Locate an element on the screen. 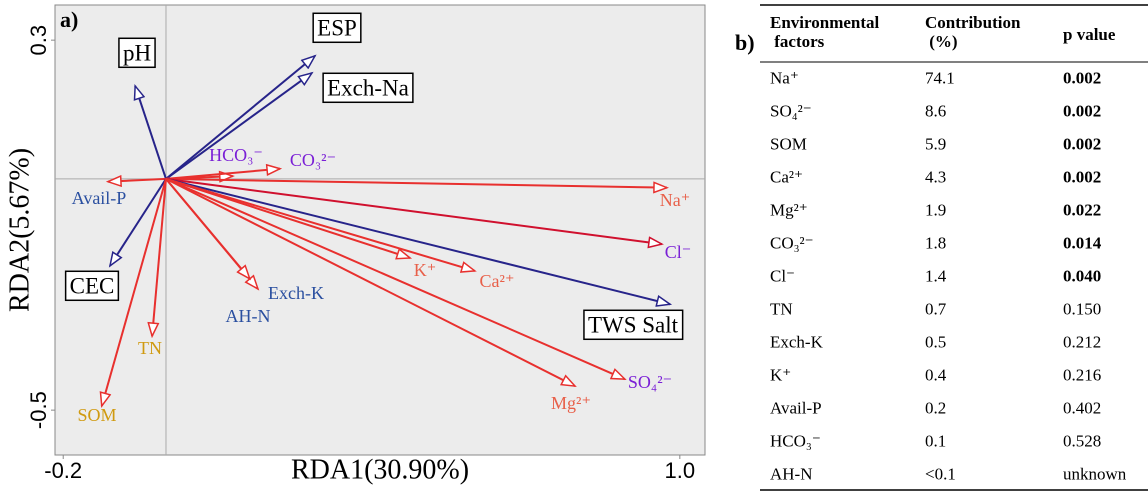  y-tick-label: -0.5 is located at coordinates (38, 410).